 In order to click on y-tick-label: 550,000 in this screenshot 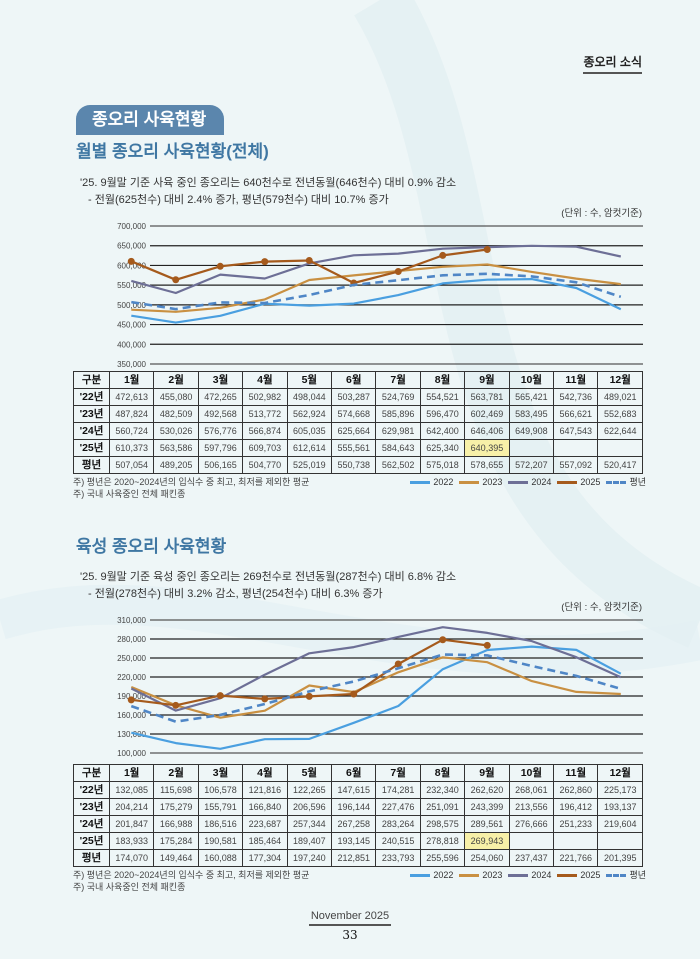, I will do `click(131, 285)`.